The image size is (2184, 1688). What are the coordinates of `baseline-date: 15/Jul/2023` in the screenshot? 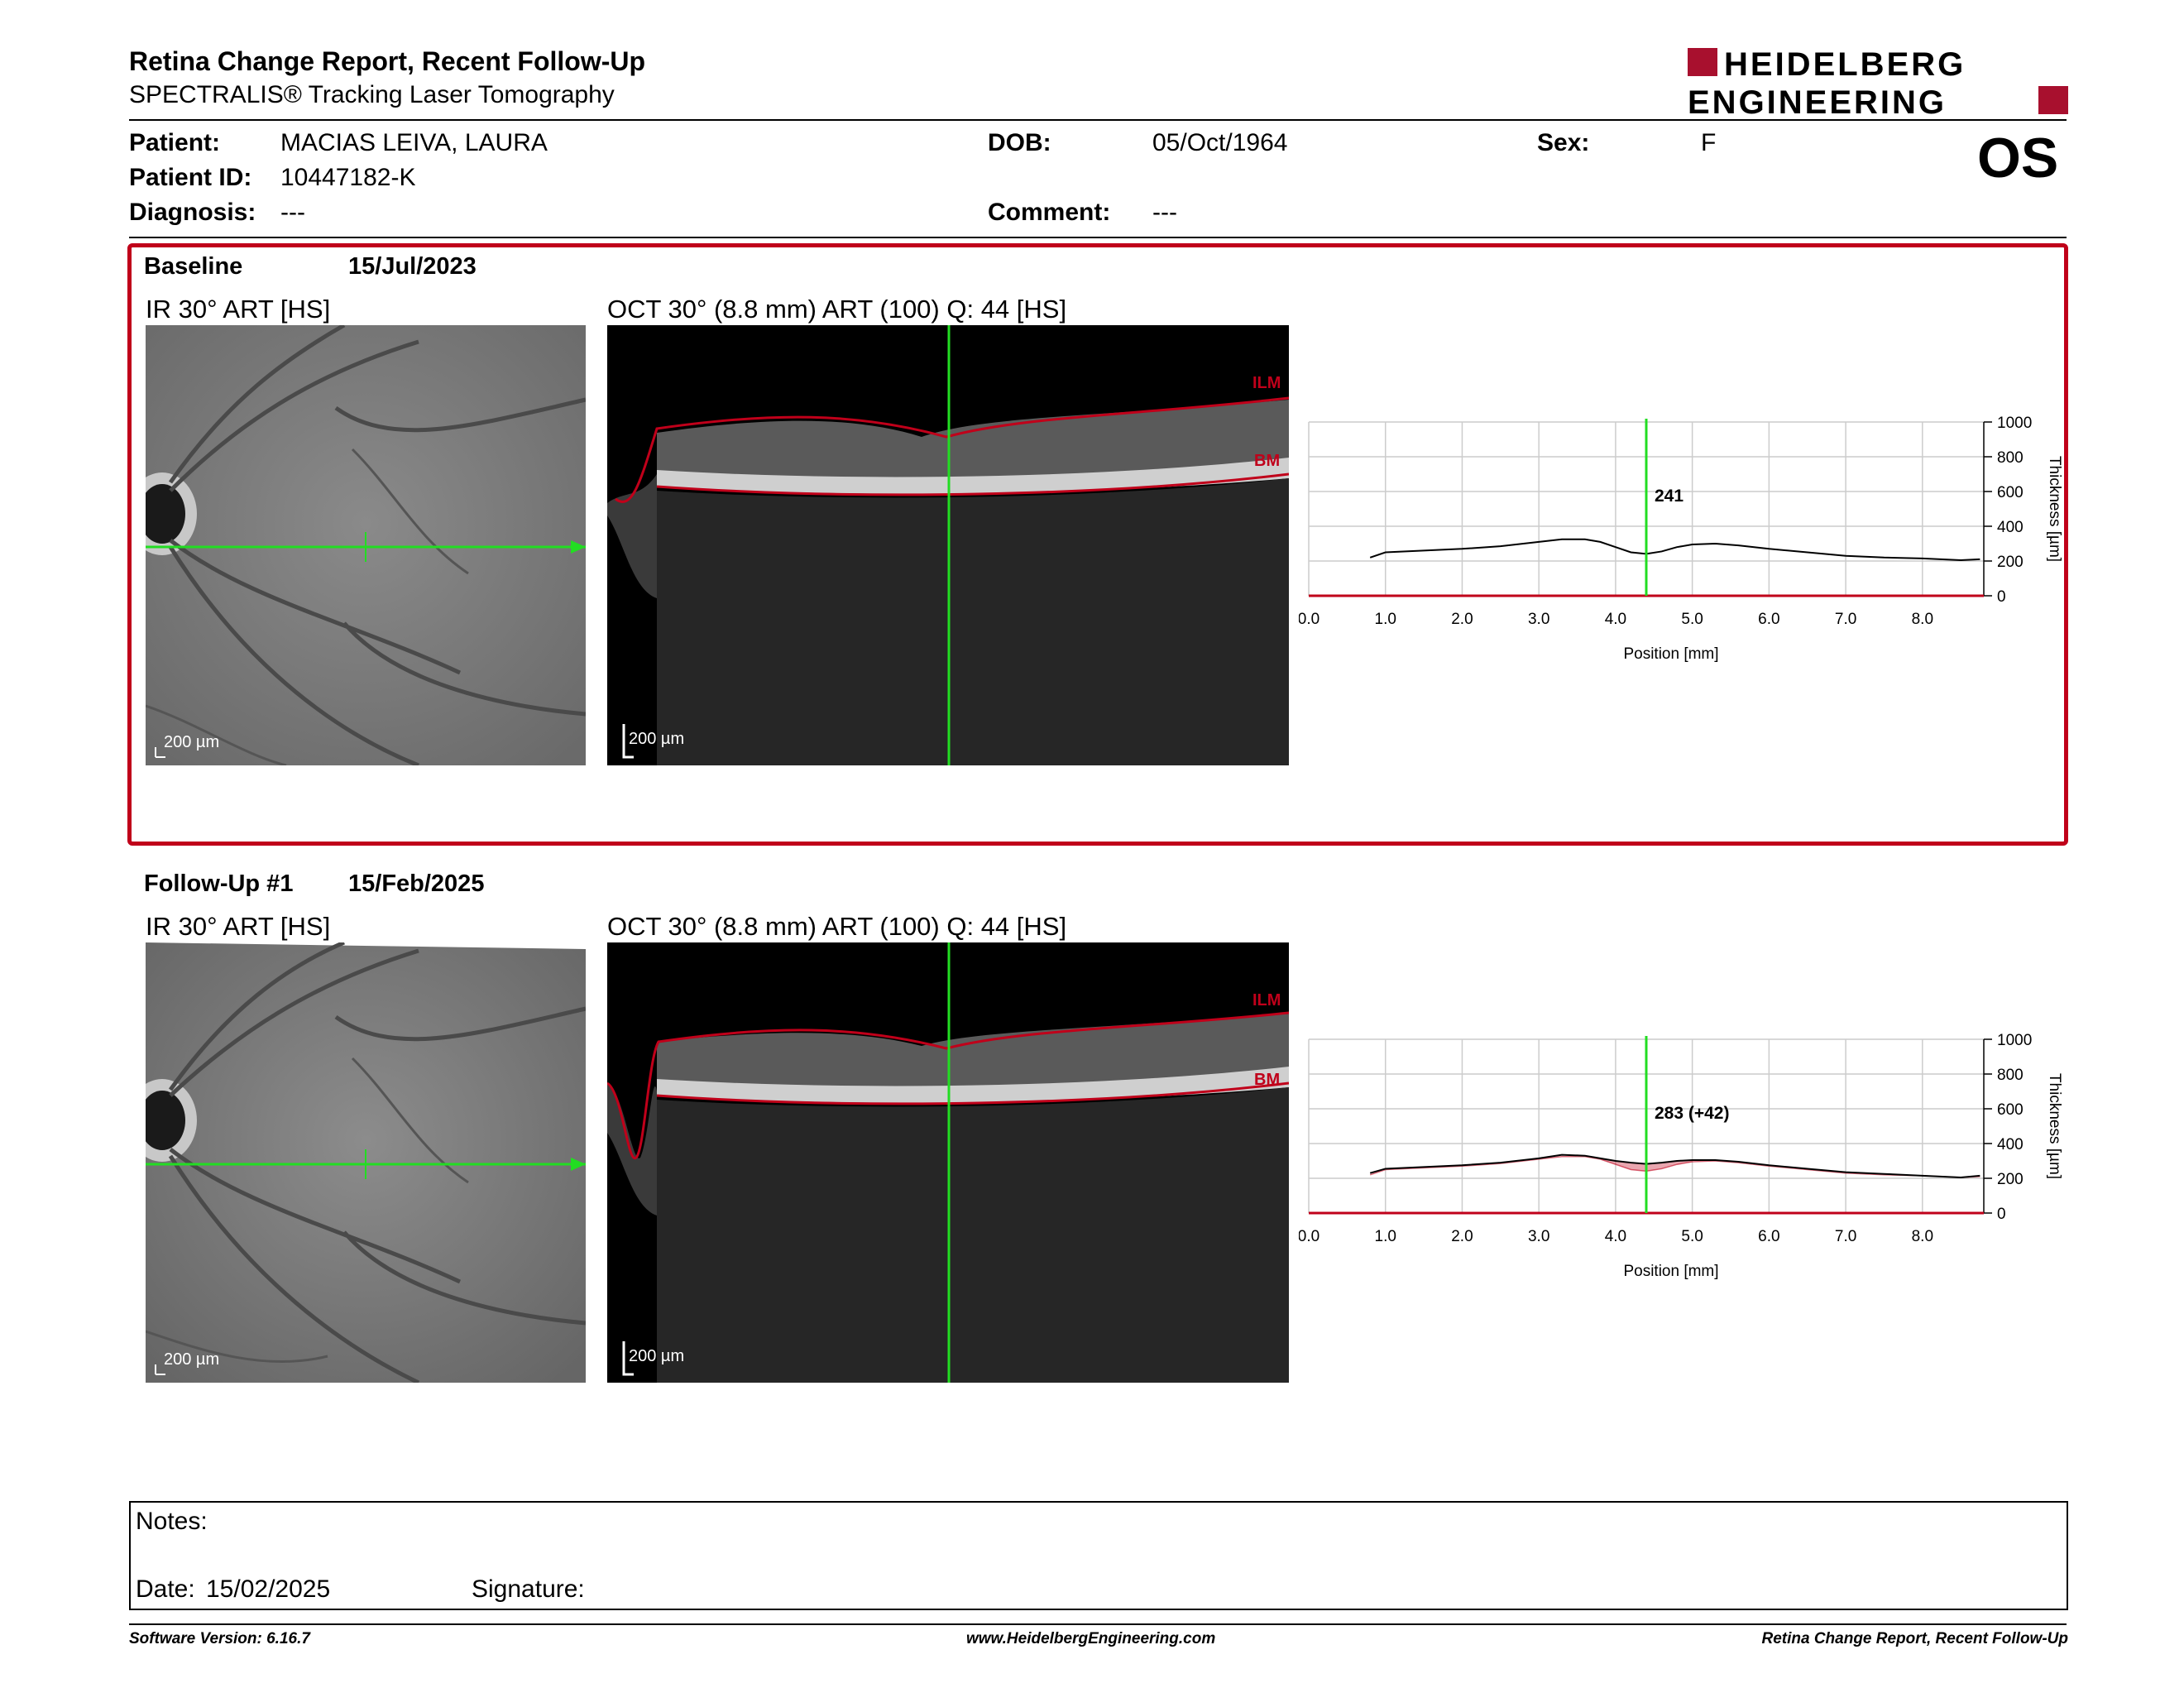 It's located at (412, 266).